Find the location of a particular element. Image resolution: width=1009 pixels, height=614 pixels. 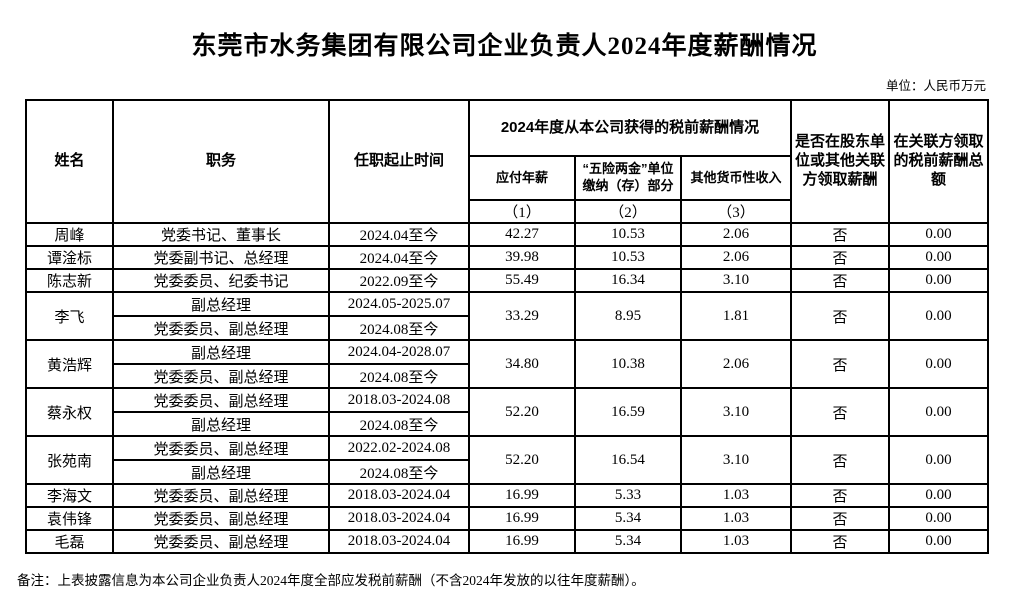

annual-salary-cell: 34.80 is located at coordinates (522, 364).